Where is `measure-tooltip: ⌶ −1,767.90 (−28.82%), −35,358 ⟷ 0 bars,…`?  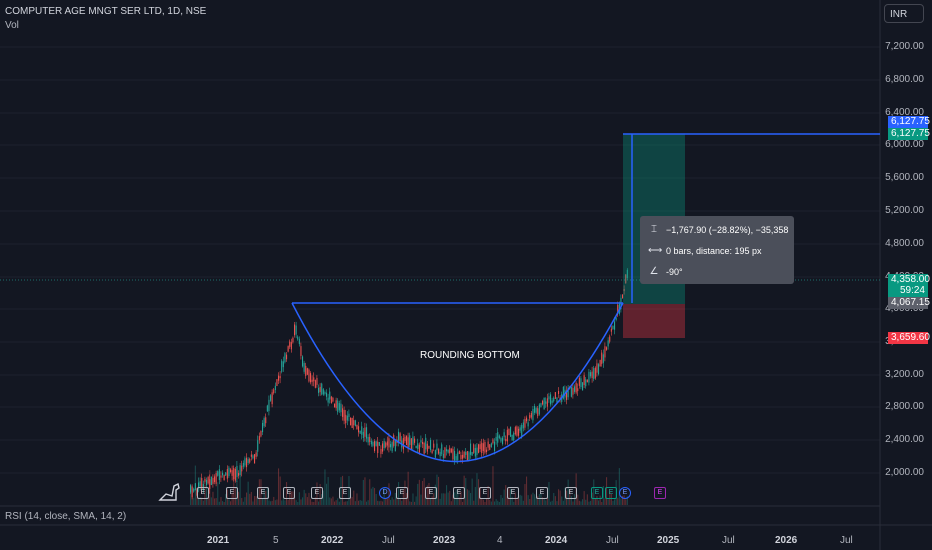
measure-tooltip: ⌶ −1,767.90 (−28.82%), −35,358 ⟷ 0 bars,… is located at coordinates (717, 250).